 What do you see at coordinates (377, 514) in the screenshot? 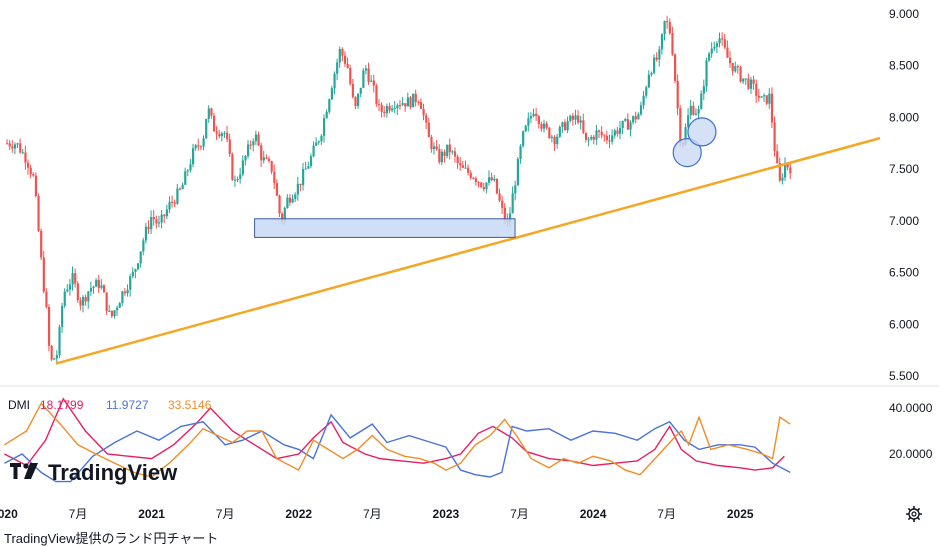
I see `time-axis: 2020 7月 2021 7月 2022 7月 2023 7月 2024 7月 2025` at bounding box center [377, 514].